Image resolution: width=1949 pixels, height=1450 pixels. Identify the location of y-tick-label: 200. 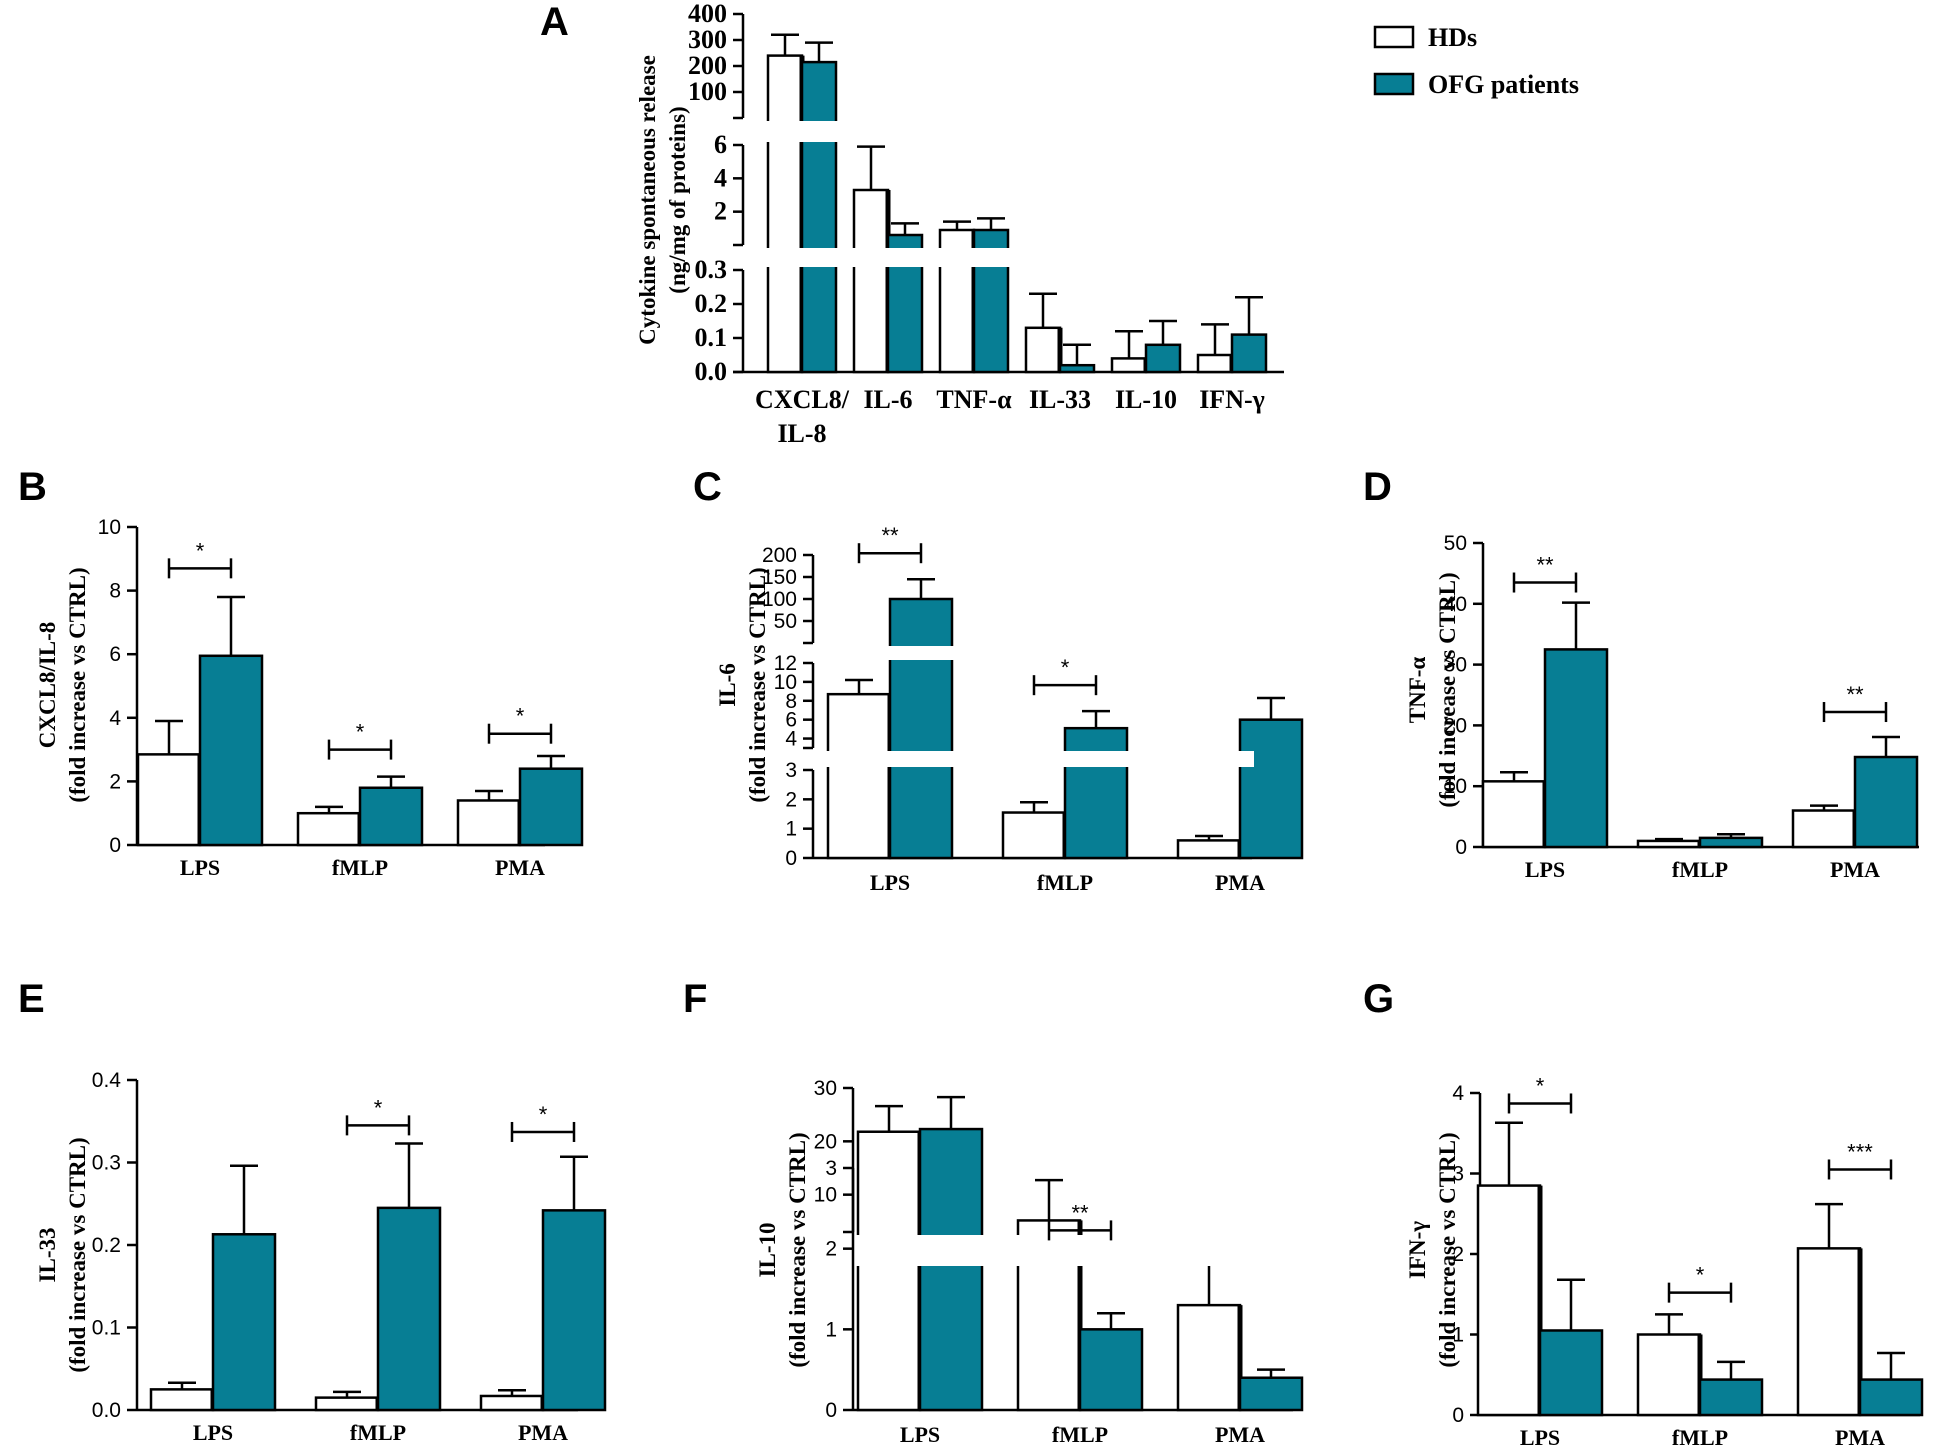
(707, 65).